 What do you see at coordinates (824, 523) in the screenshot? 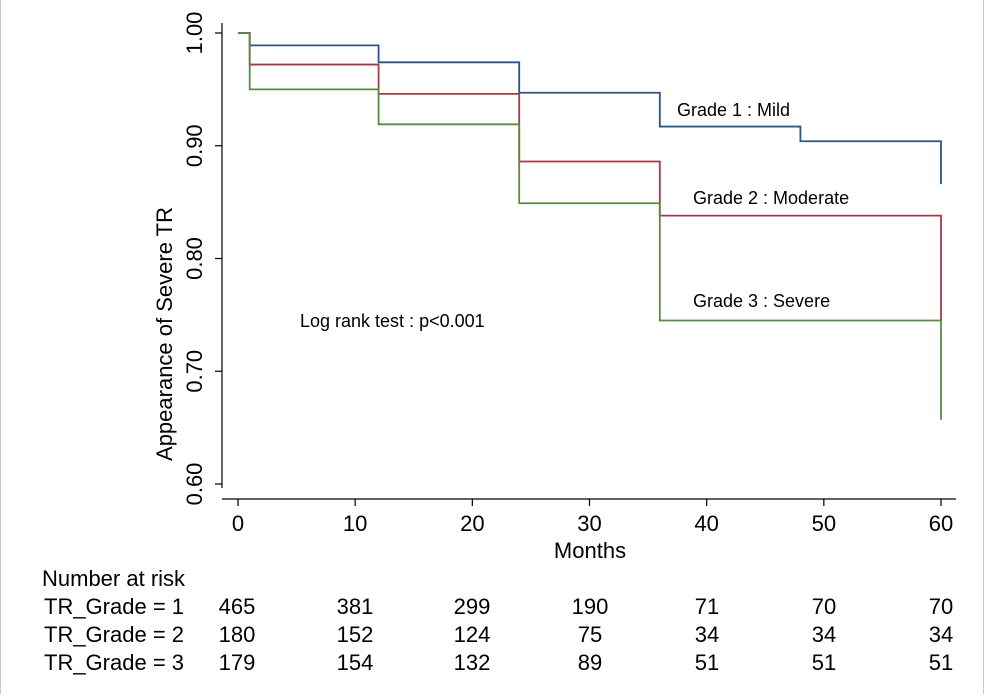
I see `x-tick-label: 50` at bounding box center [824, 523].